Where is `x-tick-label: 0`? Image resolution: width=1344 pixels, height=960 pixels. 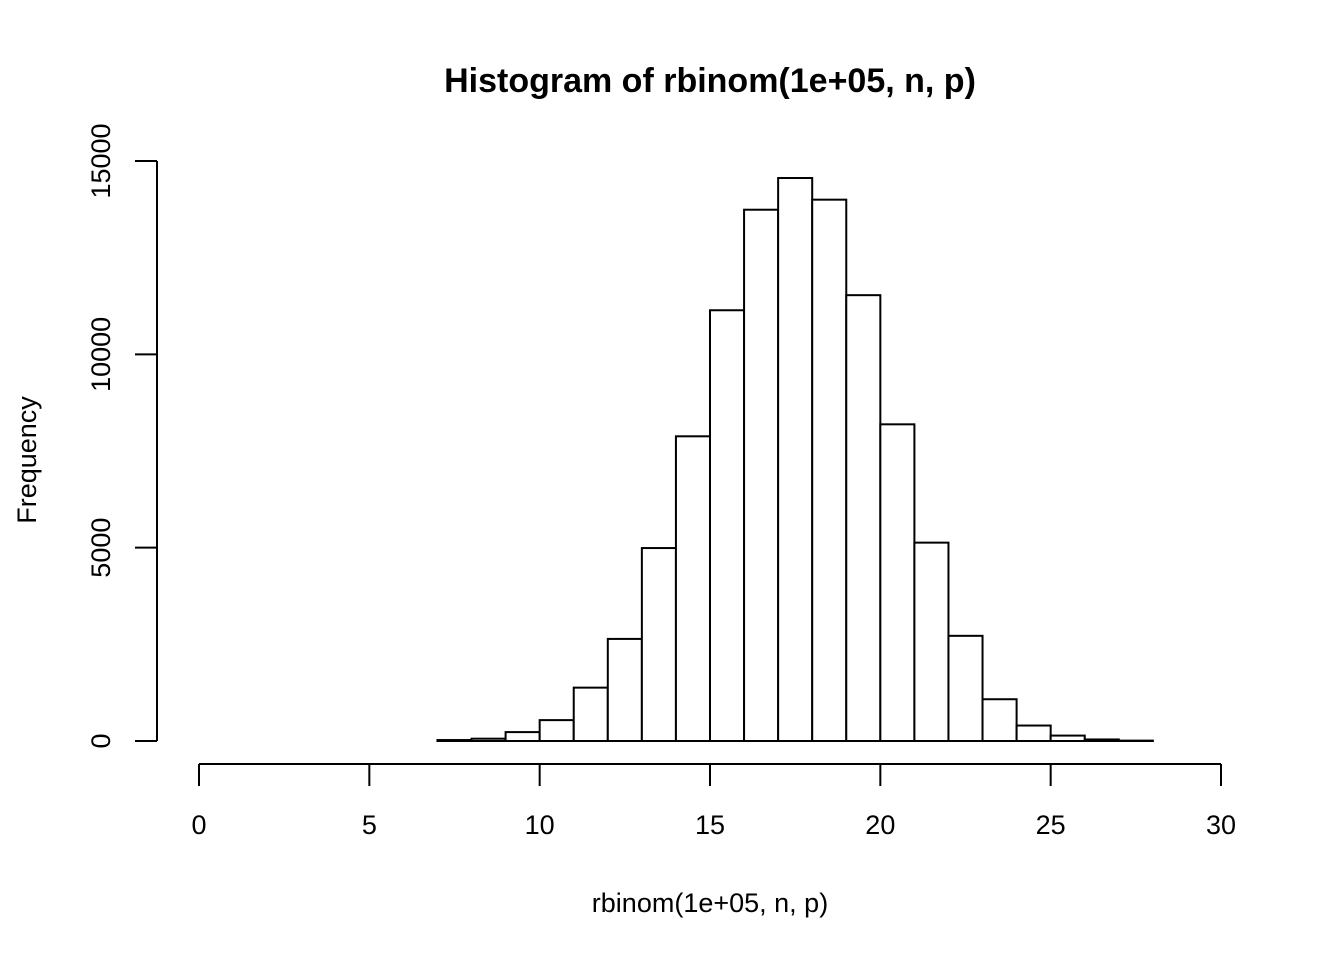
x-tick-label: 0 is located at coordinates (198, 825).